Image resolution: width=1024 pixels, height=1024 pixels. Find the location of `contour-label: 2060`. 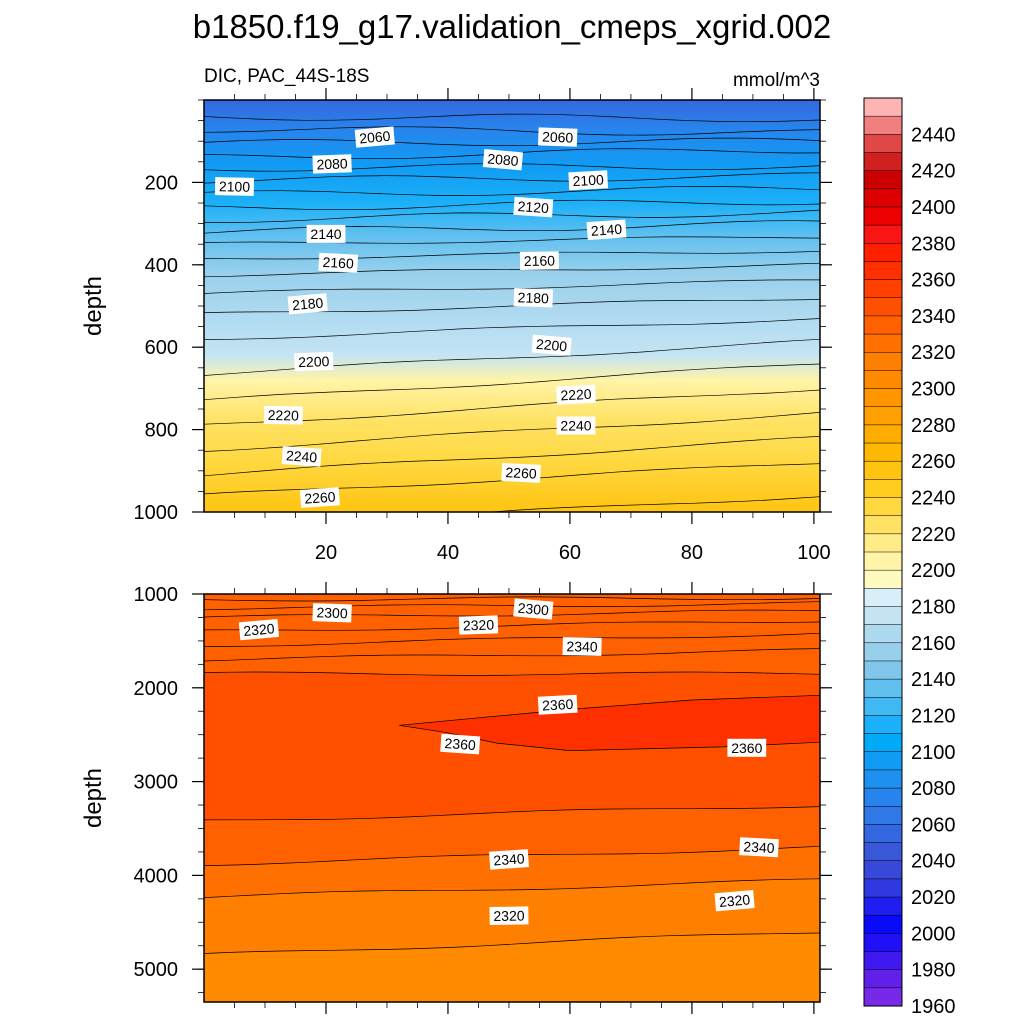

contour-label: 2060 is located at coordinates (557, 137).